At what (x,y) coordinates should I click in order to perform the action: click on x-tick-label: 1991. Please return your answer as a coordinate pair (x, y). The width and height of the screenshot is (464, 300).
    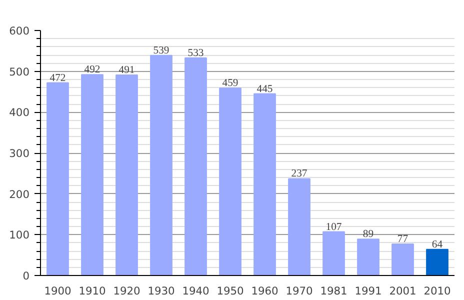
    Looking at the image, I should click on (368, 291).